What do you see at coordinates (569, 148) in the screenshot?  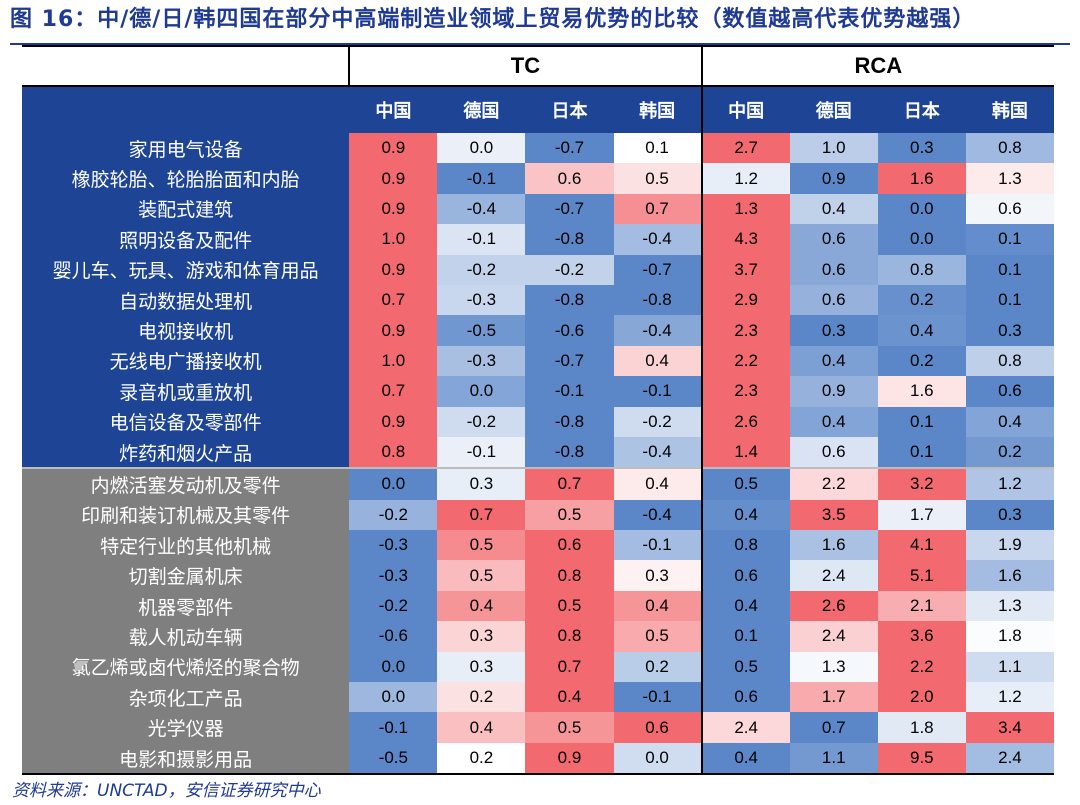 I see `tc-value-cell: -0.7` at bounding box center [569, 148].